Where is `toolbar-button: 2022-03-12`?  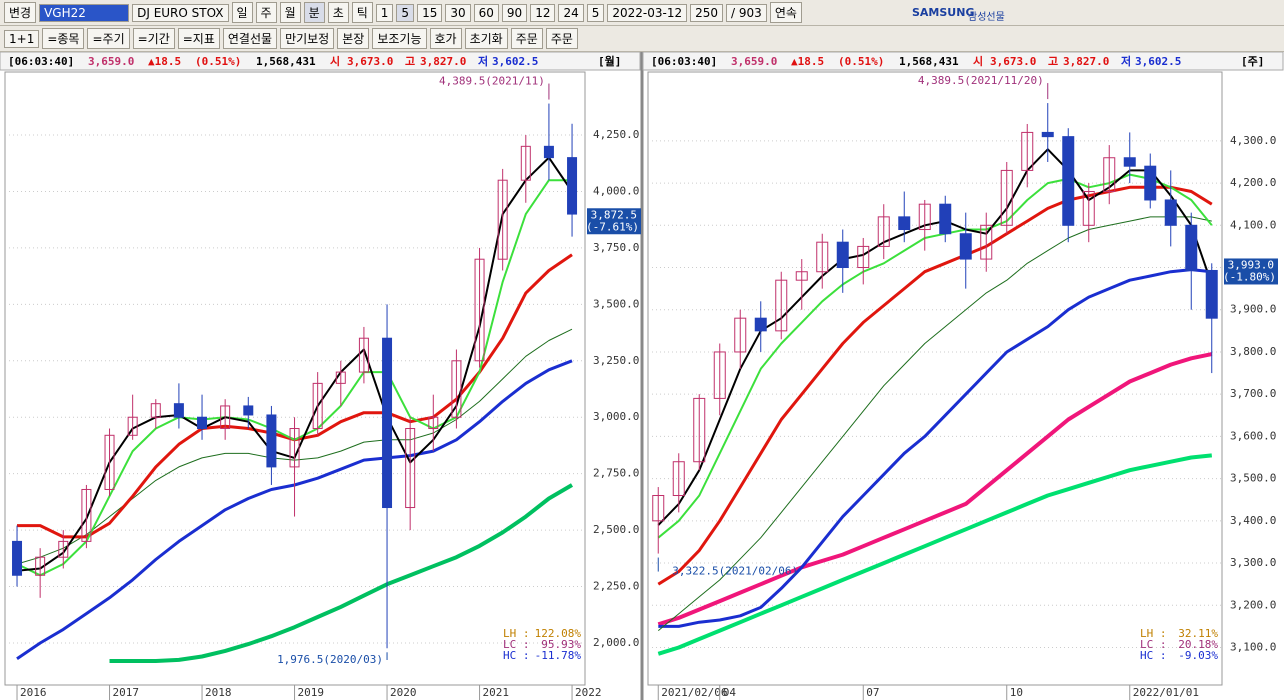 toolbar-button: 2022-03-12 is located at coordinates (647, 12).